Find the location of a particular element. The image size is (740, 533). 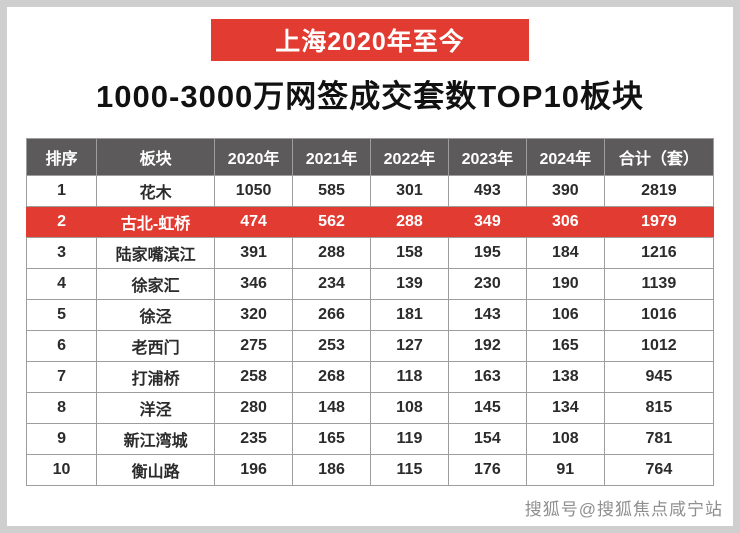

table-cell: 764 is located at coordinates (659, 470).